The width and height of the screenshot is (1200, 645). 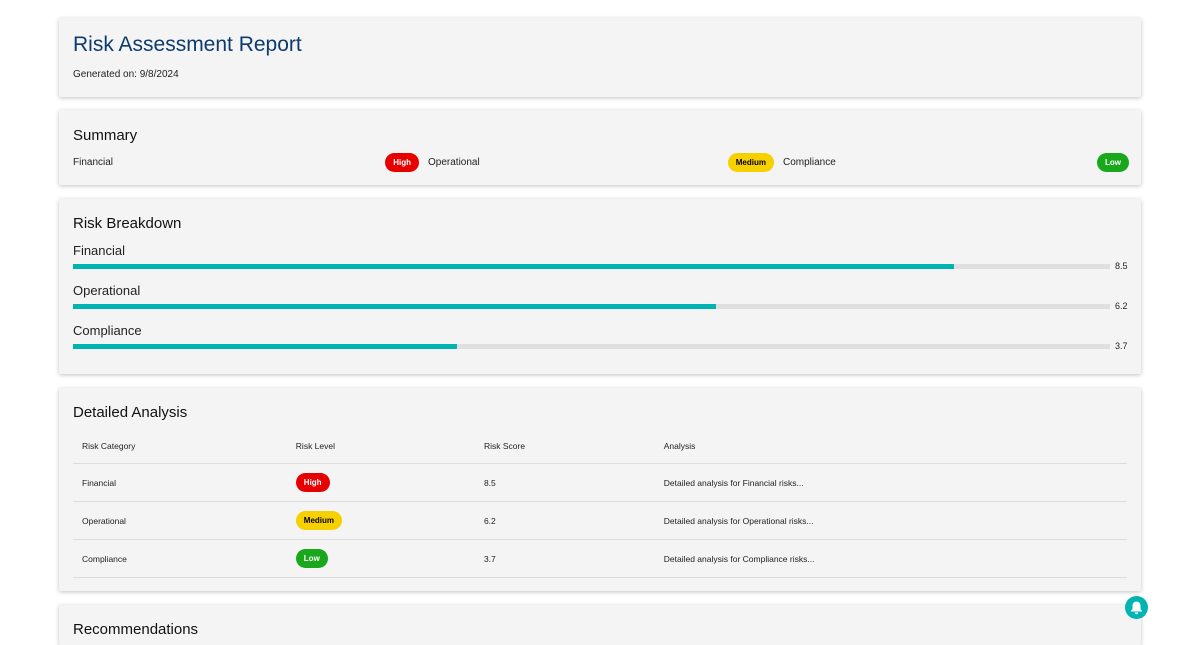 What do you see at coordinates (1121, 266) in the screenshot?
I see `bar-value: 8.5` at bounding box center [1121, 266].